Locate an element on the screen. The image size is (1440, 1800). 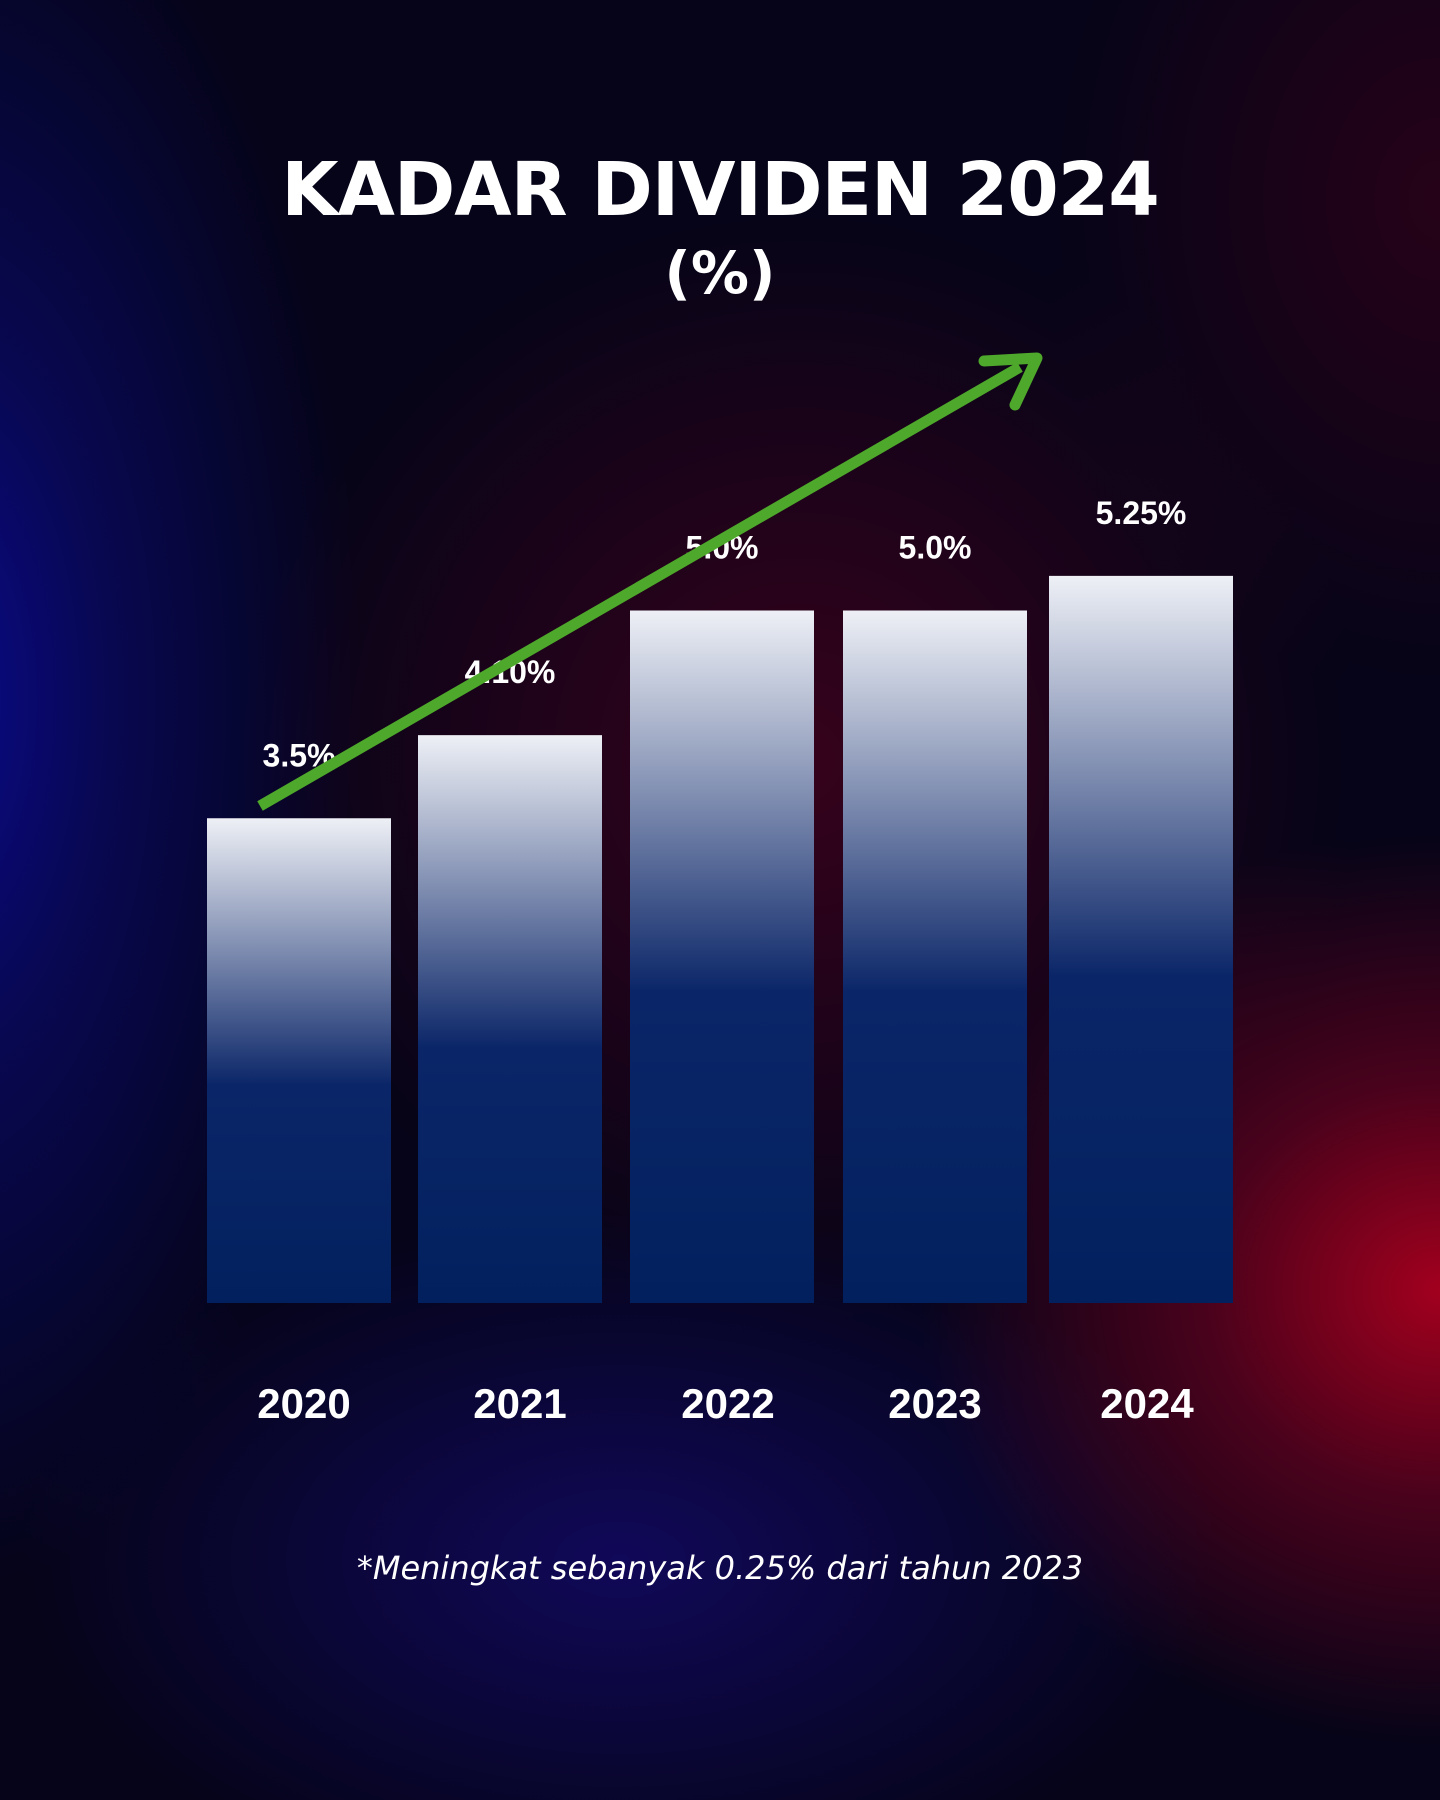
bar-2022 is located at coordinates (722, 956).